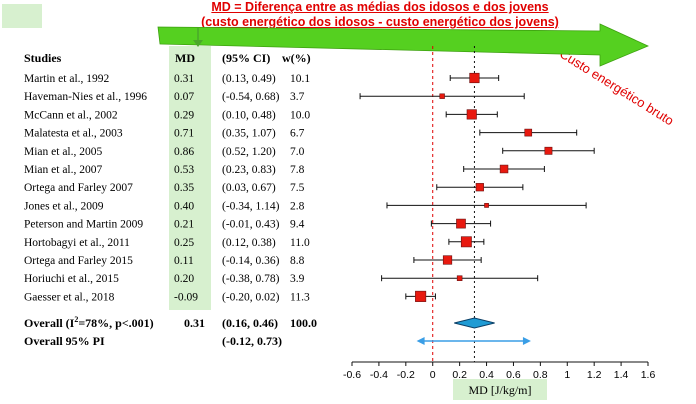 This screenshot has height=404, width=696. Describe the element at coordinates (184, 170) in the screenshot. I see `study-md: 0.53` at that location.